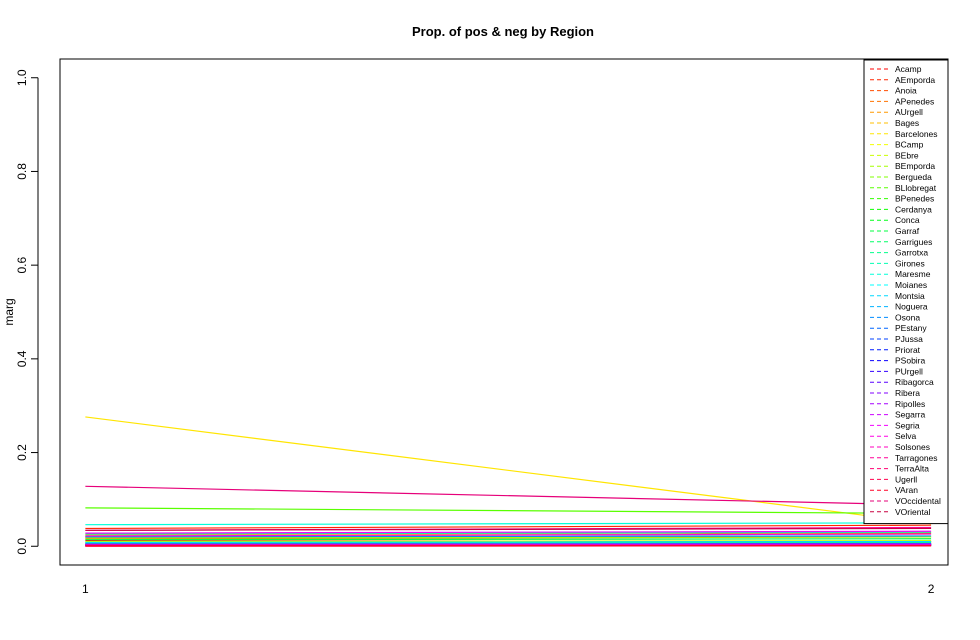 The image size is (980, 640). What do you see at coordinates (914, 101) in the screenshot?
I see `legend-entry: APenedes` at bounding box center [914, 101].